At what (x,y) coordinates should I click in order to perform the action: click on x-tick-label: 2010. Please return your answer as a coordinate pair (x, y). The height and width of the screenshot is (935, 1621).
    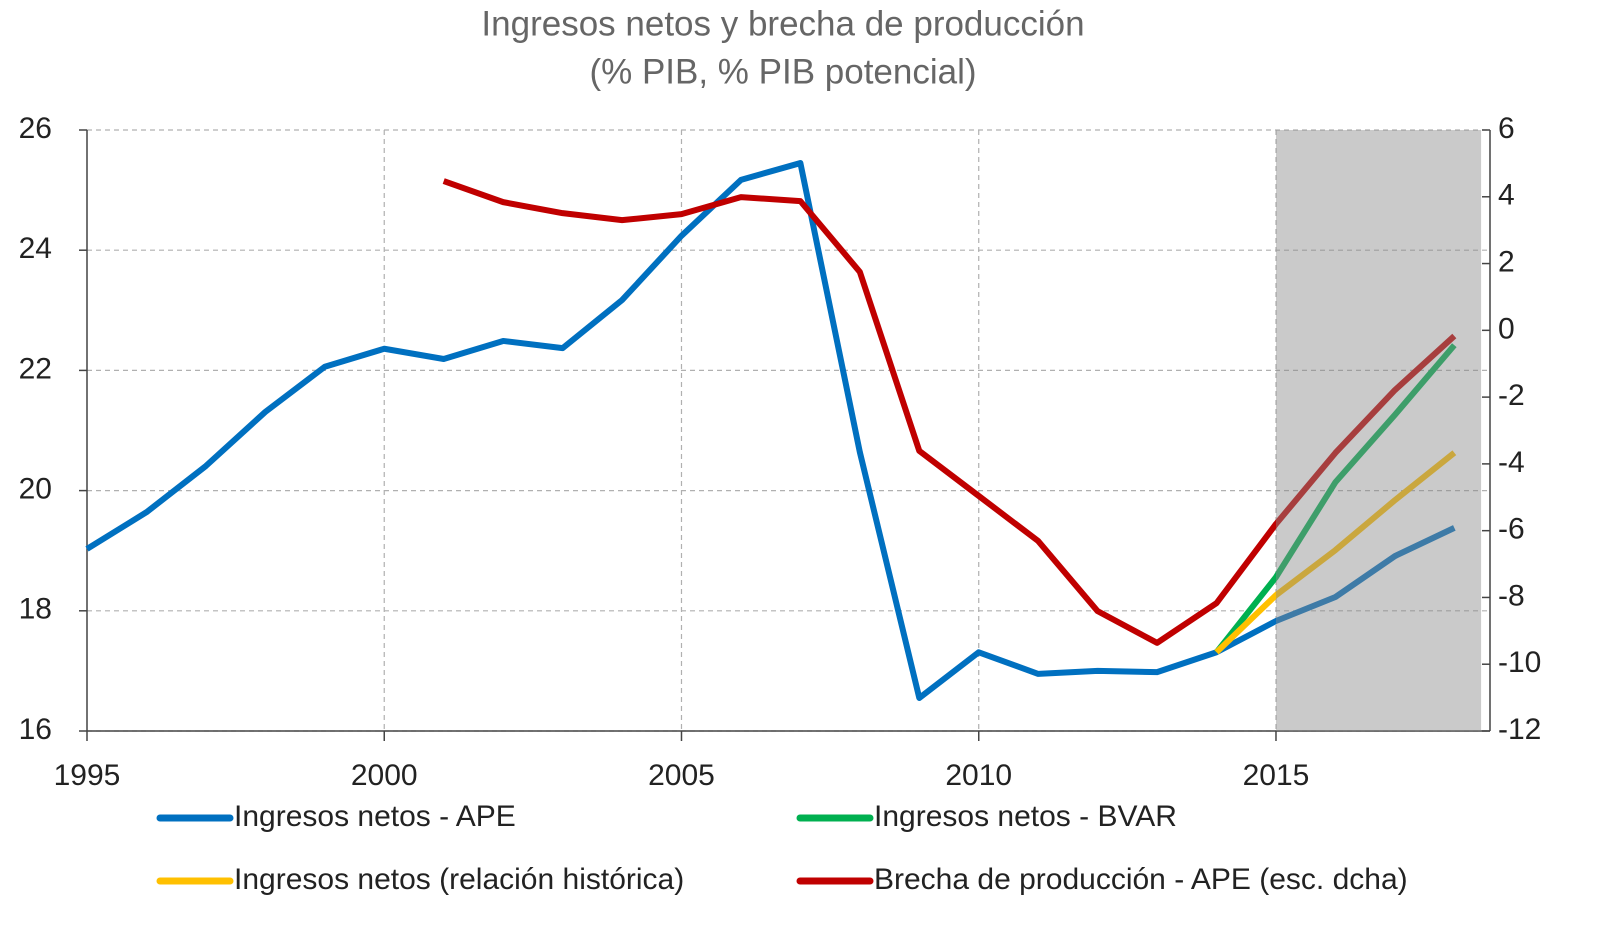
    Looking at the image, I should click on (978, 775).